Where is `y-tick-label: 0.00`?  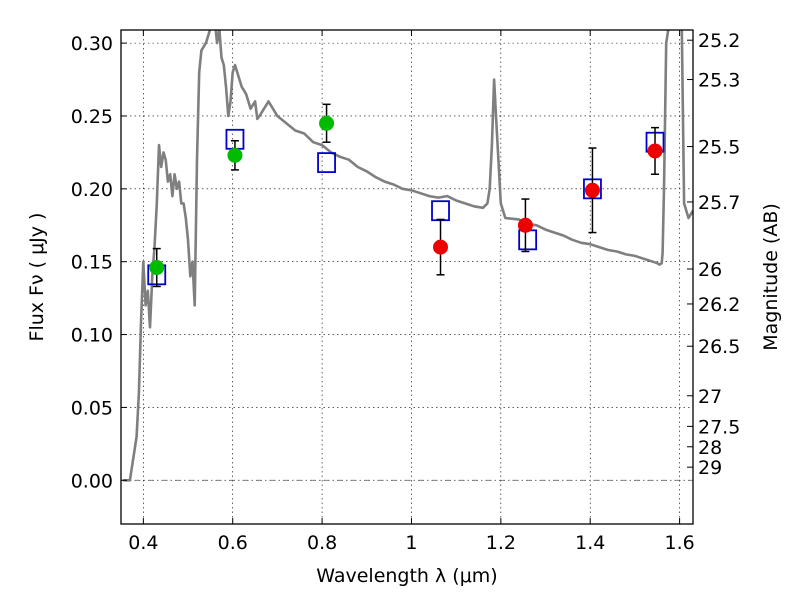
y-tick-label: 0.00 is located at coordinates (92, 481).